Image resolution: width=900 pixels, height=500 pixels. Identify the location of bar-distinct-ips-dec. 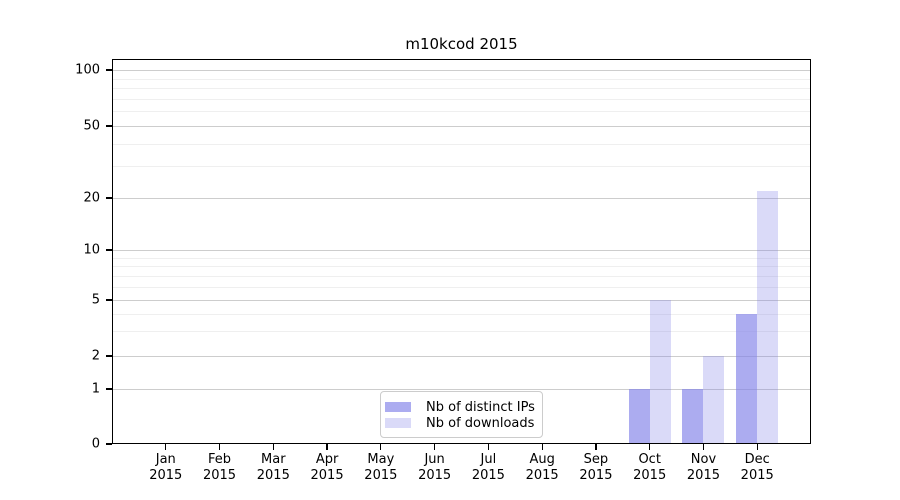
(747, 378).